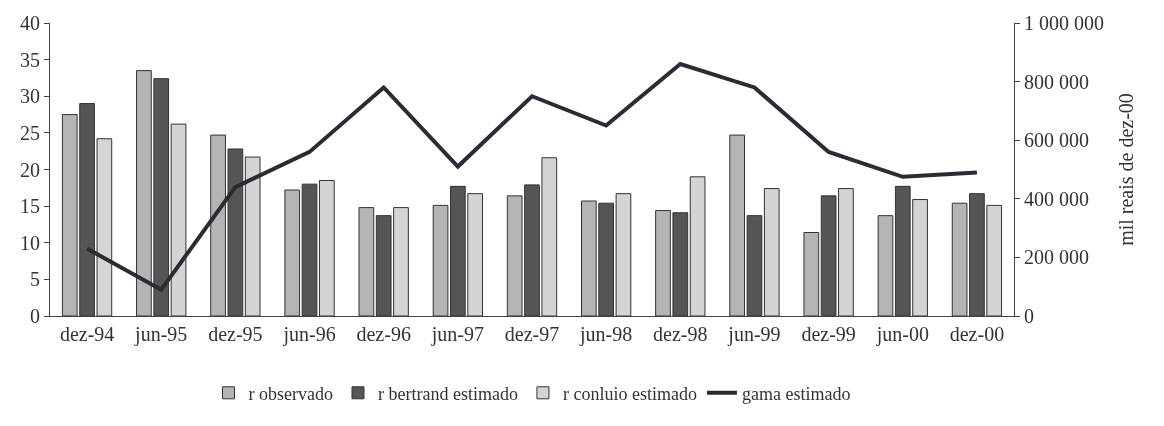 This screenshot has width=1164, height=426. I want to click on y-tick-label: 35, so click(30, 59).